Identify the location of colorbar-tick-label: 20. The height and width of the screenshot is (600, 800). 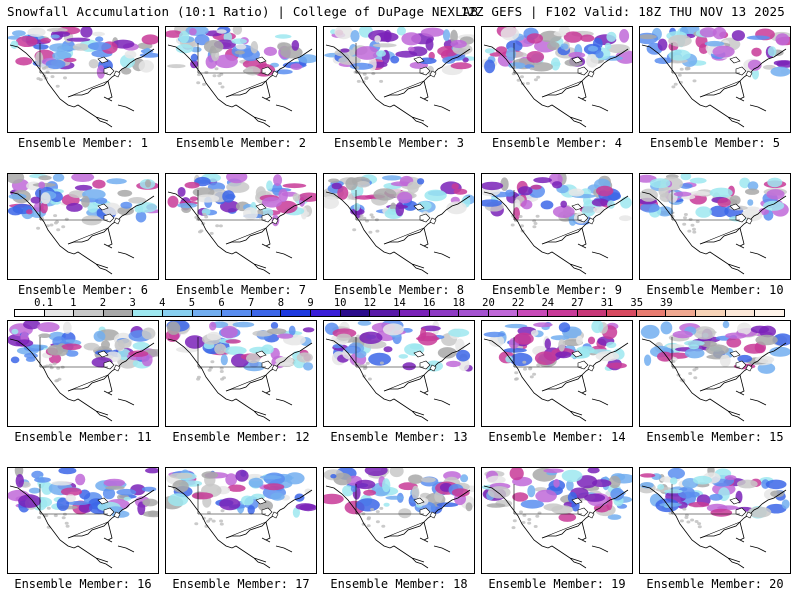
(488, 303).